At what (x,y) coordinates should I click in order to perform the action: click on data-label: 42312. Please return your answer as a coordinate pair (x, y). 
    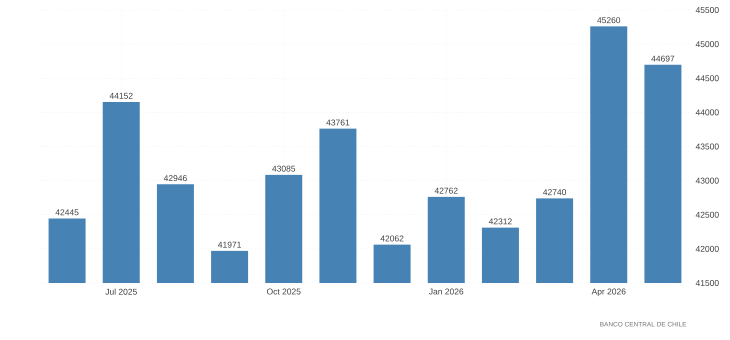
    Looking at the image, I should click on (500, 221).